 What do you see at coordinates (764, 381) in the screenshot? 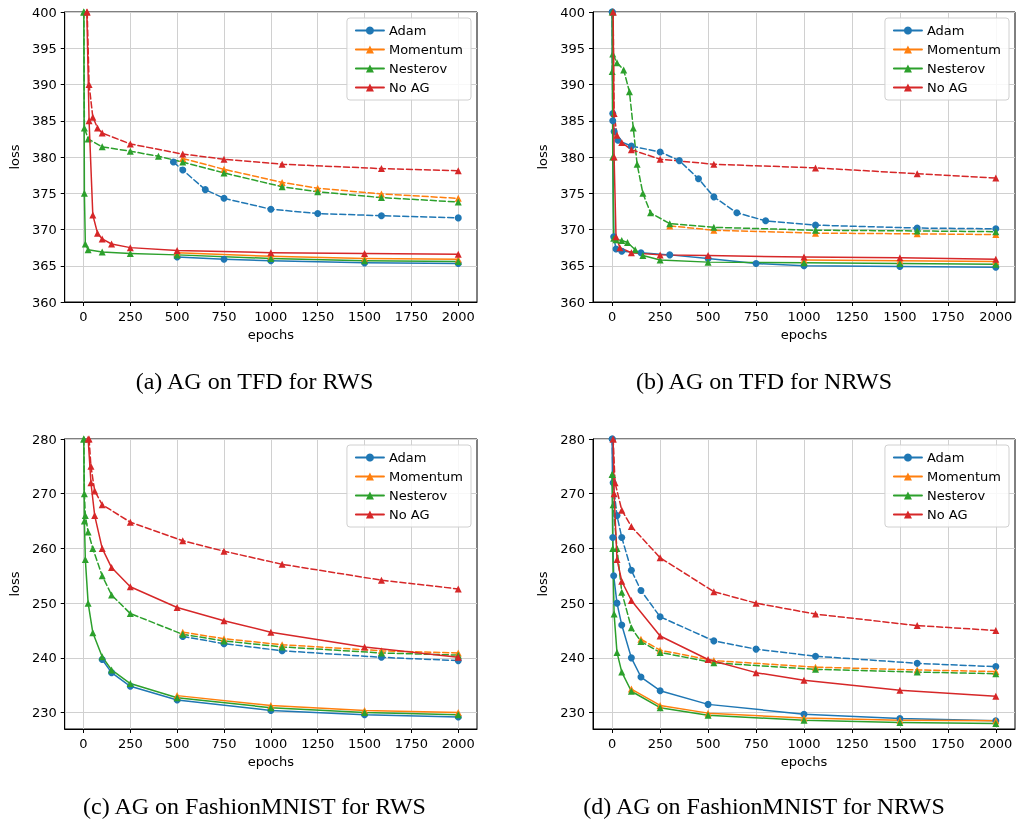
I see `text: (b) AG on TFD for NRWS` at bounding box center [764, 381].